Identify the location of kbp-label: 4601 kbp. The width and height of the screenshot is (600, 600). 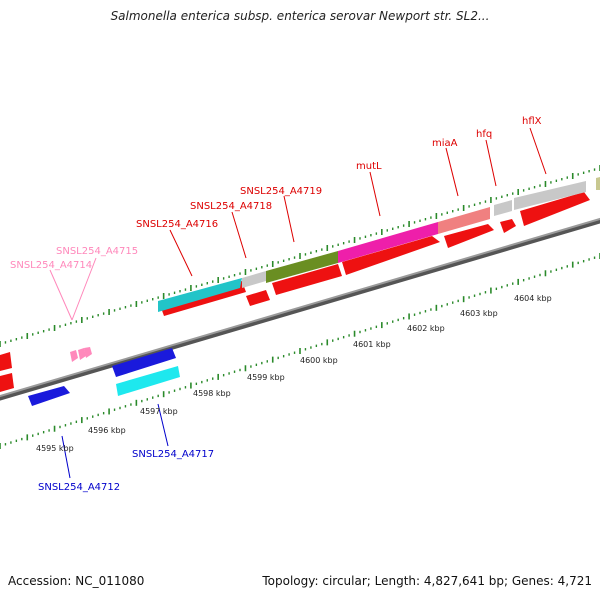
(372, 344).